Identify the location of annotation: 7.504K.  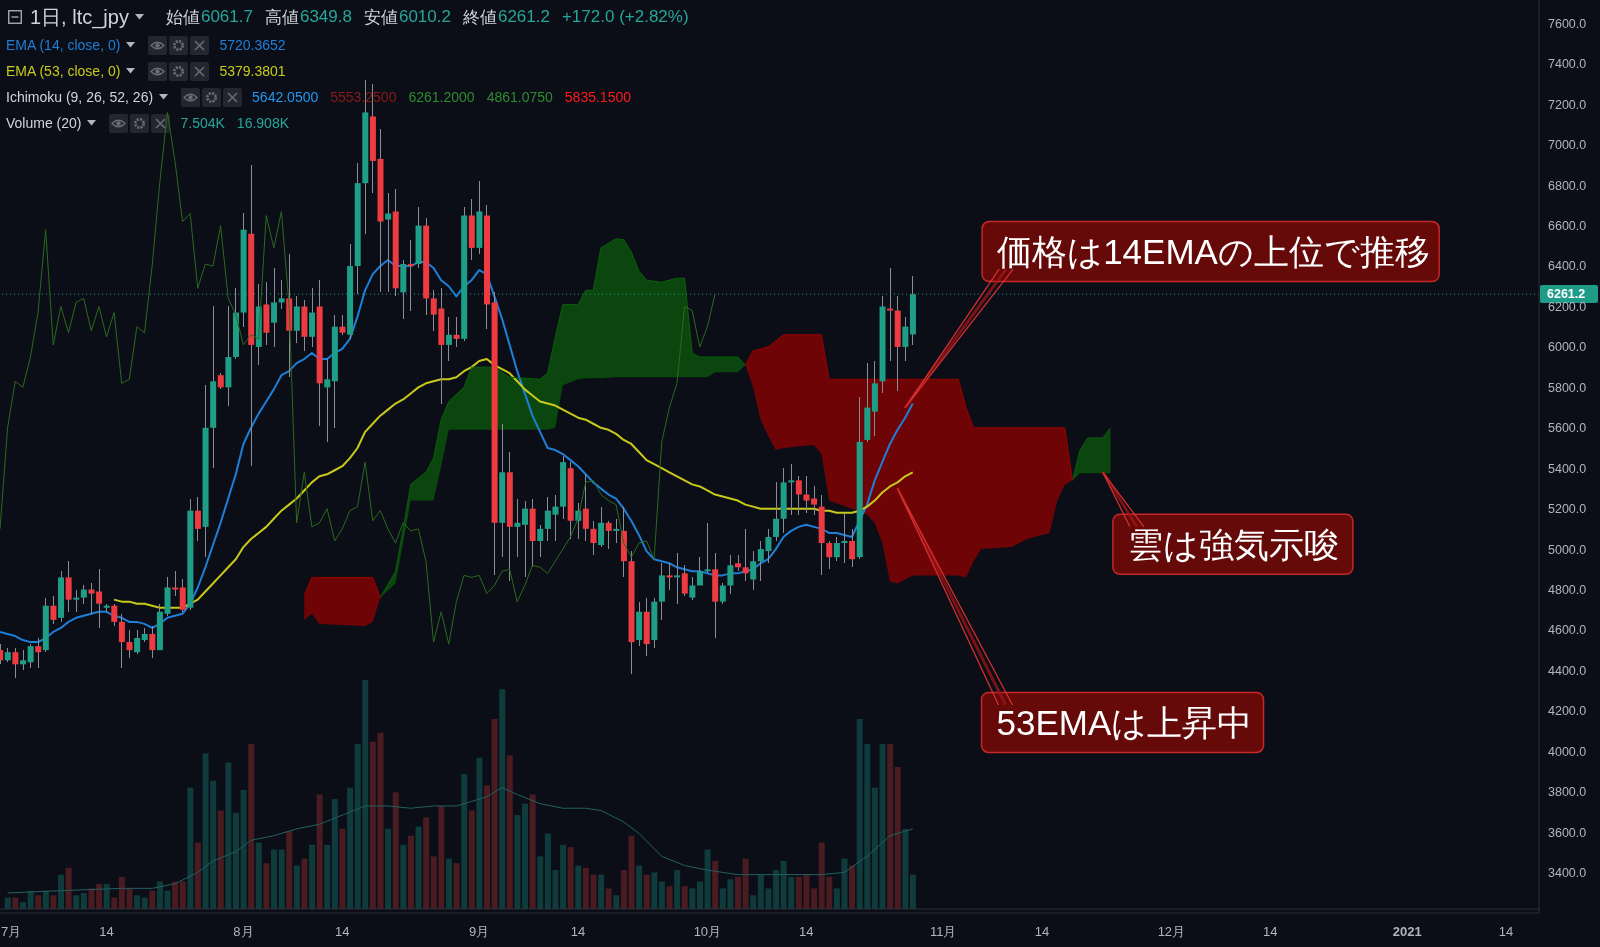
(202, 123).